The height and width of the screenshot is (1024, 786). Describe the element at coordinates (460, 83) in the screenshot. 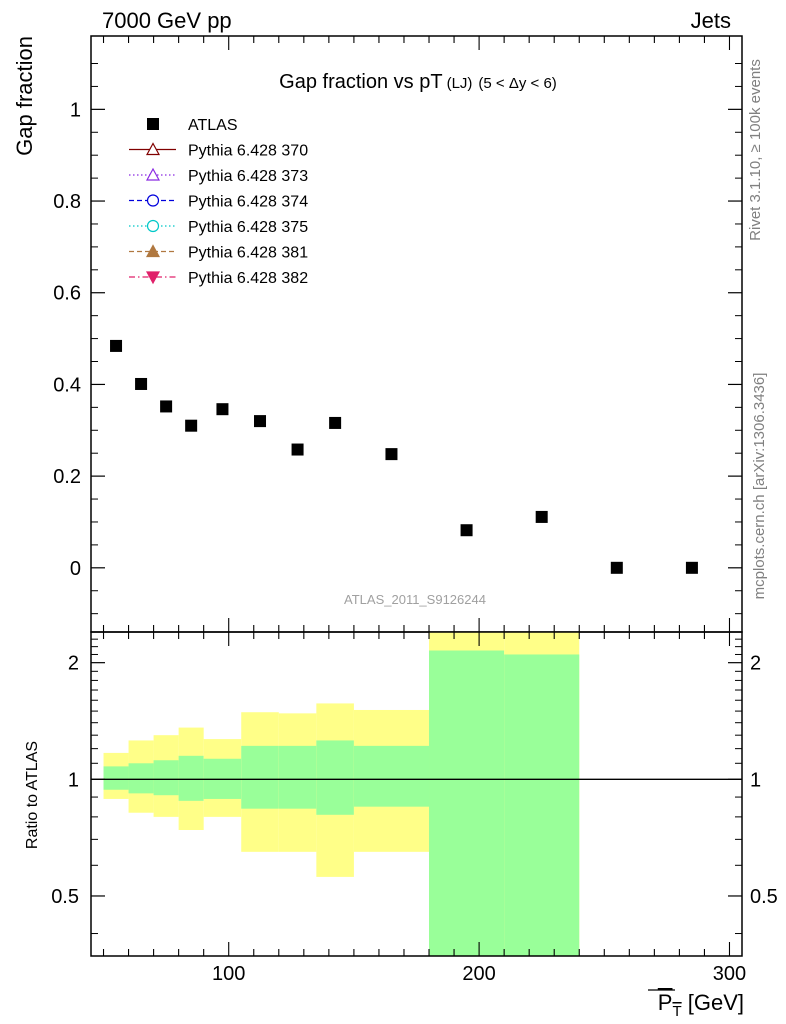

I see `main-title-sub: (LJ)` at that location.